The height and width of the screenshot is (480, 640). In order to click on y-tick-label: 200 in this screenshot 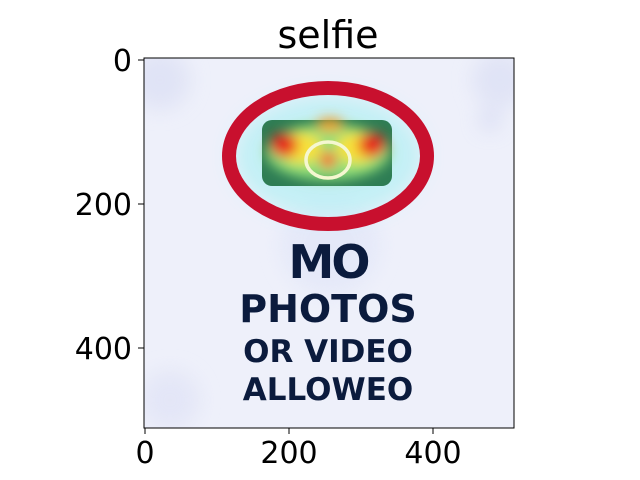, I will do `click(103, 205)`.